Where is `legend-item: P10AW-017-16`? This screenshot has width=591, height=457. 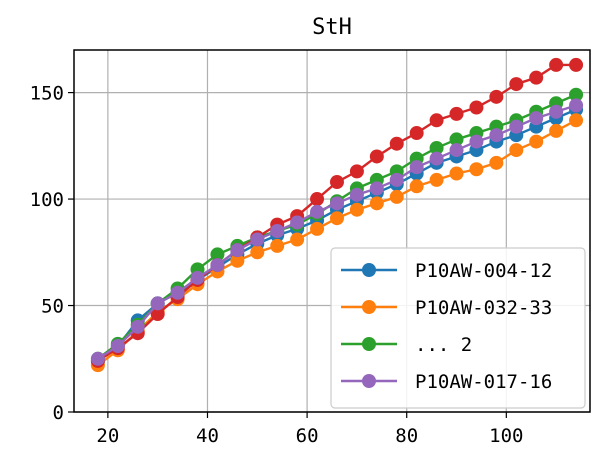
legend-item: P10AW-017-16 is located at coordinates (446, 382).